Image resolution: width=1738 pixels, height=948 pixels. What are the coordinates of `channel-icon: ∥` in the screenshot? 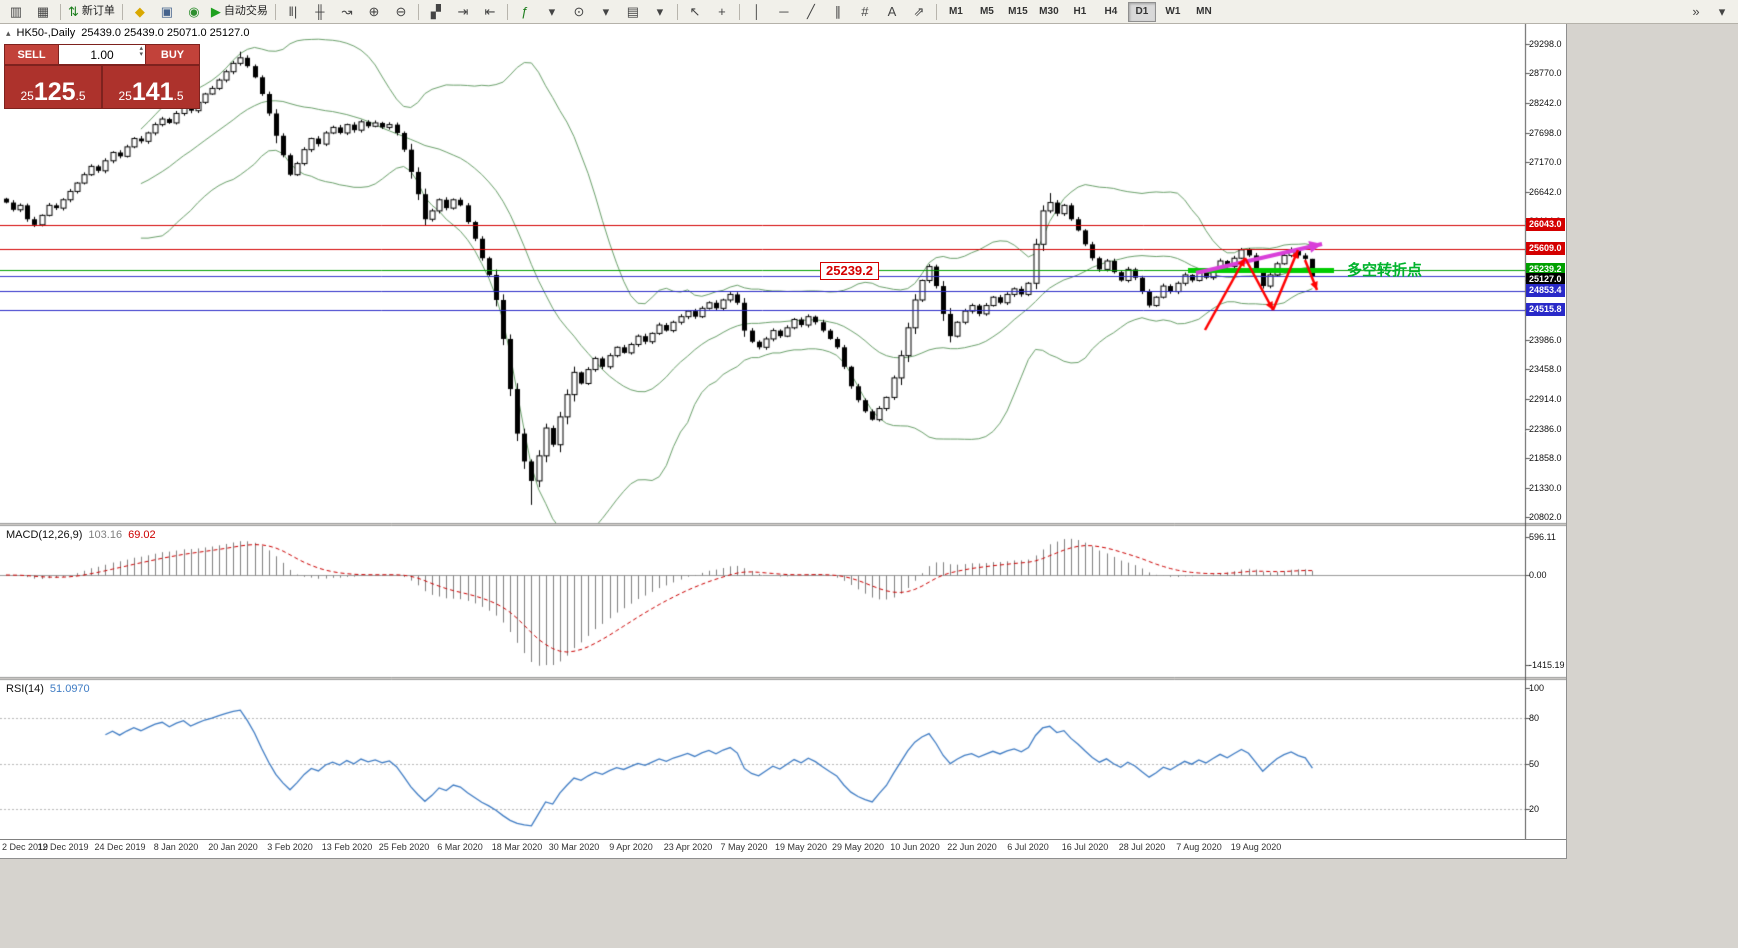 It's located at (838, 12).